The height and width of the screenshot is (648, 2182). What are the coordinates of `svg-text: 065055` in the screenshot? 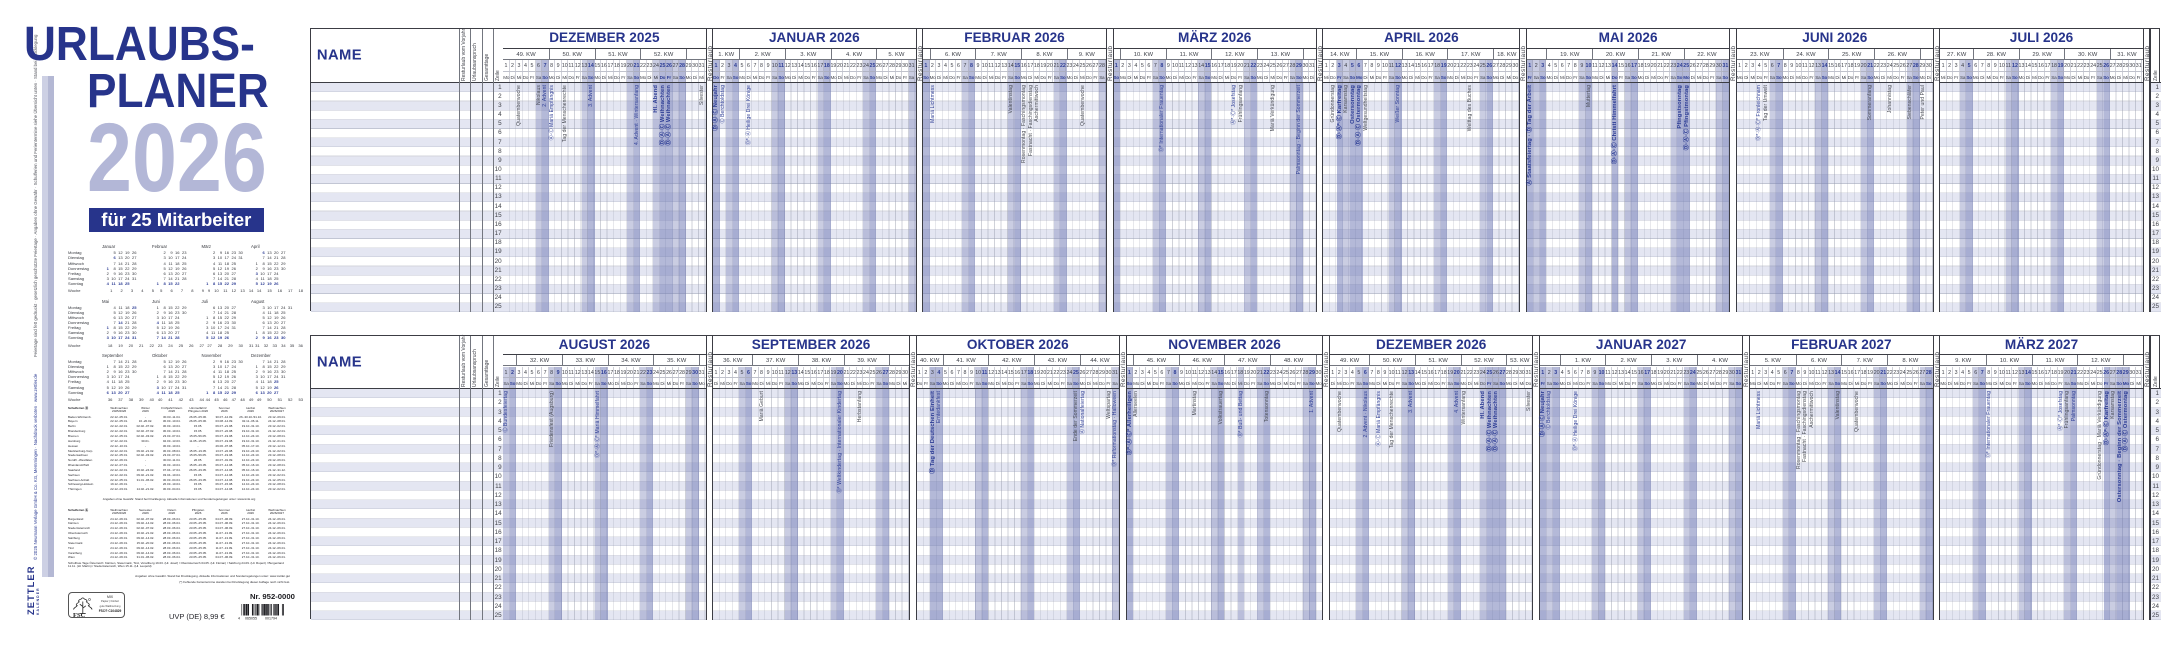 It's located at (251, 618).